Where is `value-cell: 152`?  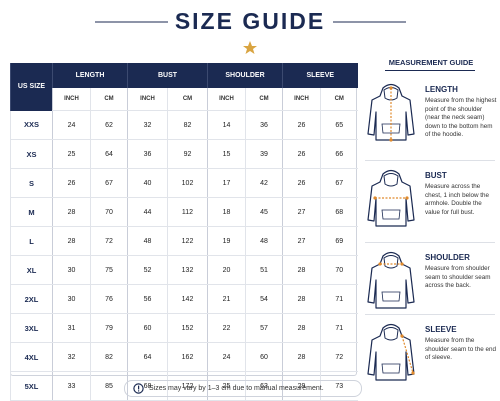 value-cell: 152 is located at coordinates (187, 328).